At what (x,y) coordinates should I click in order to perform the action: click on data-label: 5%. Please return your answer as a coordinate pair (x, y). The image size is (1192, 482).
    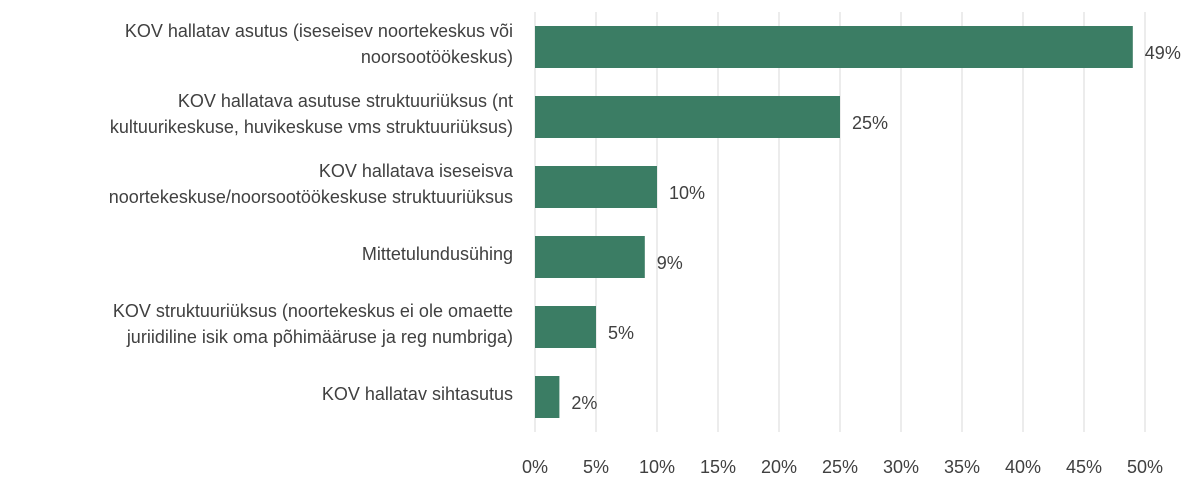
    Looking at the image, I should click on (621, 333).